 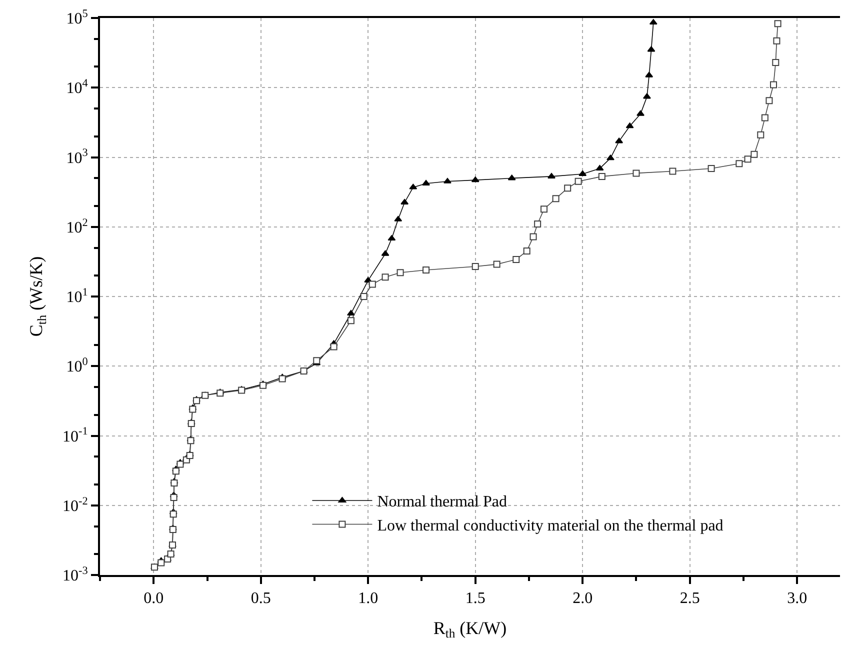 What do you see at coordinates (154, 599) in the screenshot?
I see `x-tick-label: 0.0` at bounding box center [154, 599].